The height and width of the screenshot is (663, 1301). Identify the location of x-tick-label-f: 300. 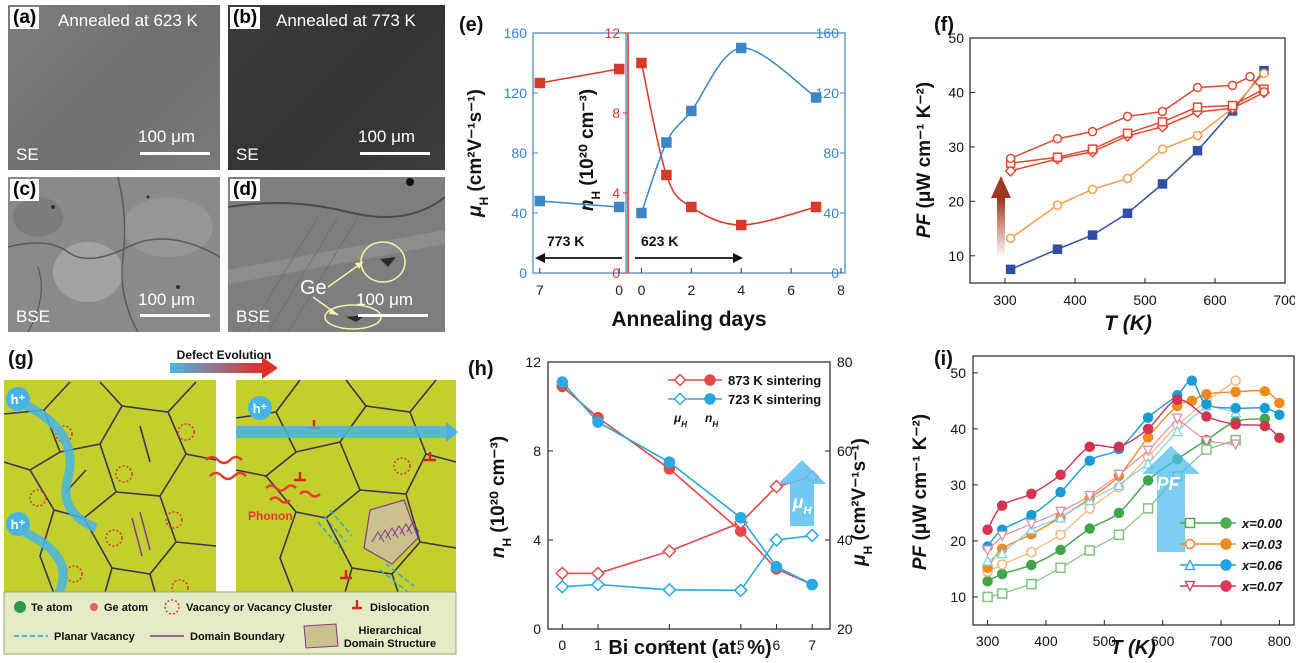
(1005, 300).